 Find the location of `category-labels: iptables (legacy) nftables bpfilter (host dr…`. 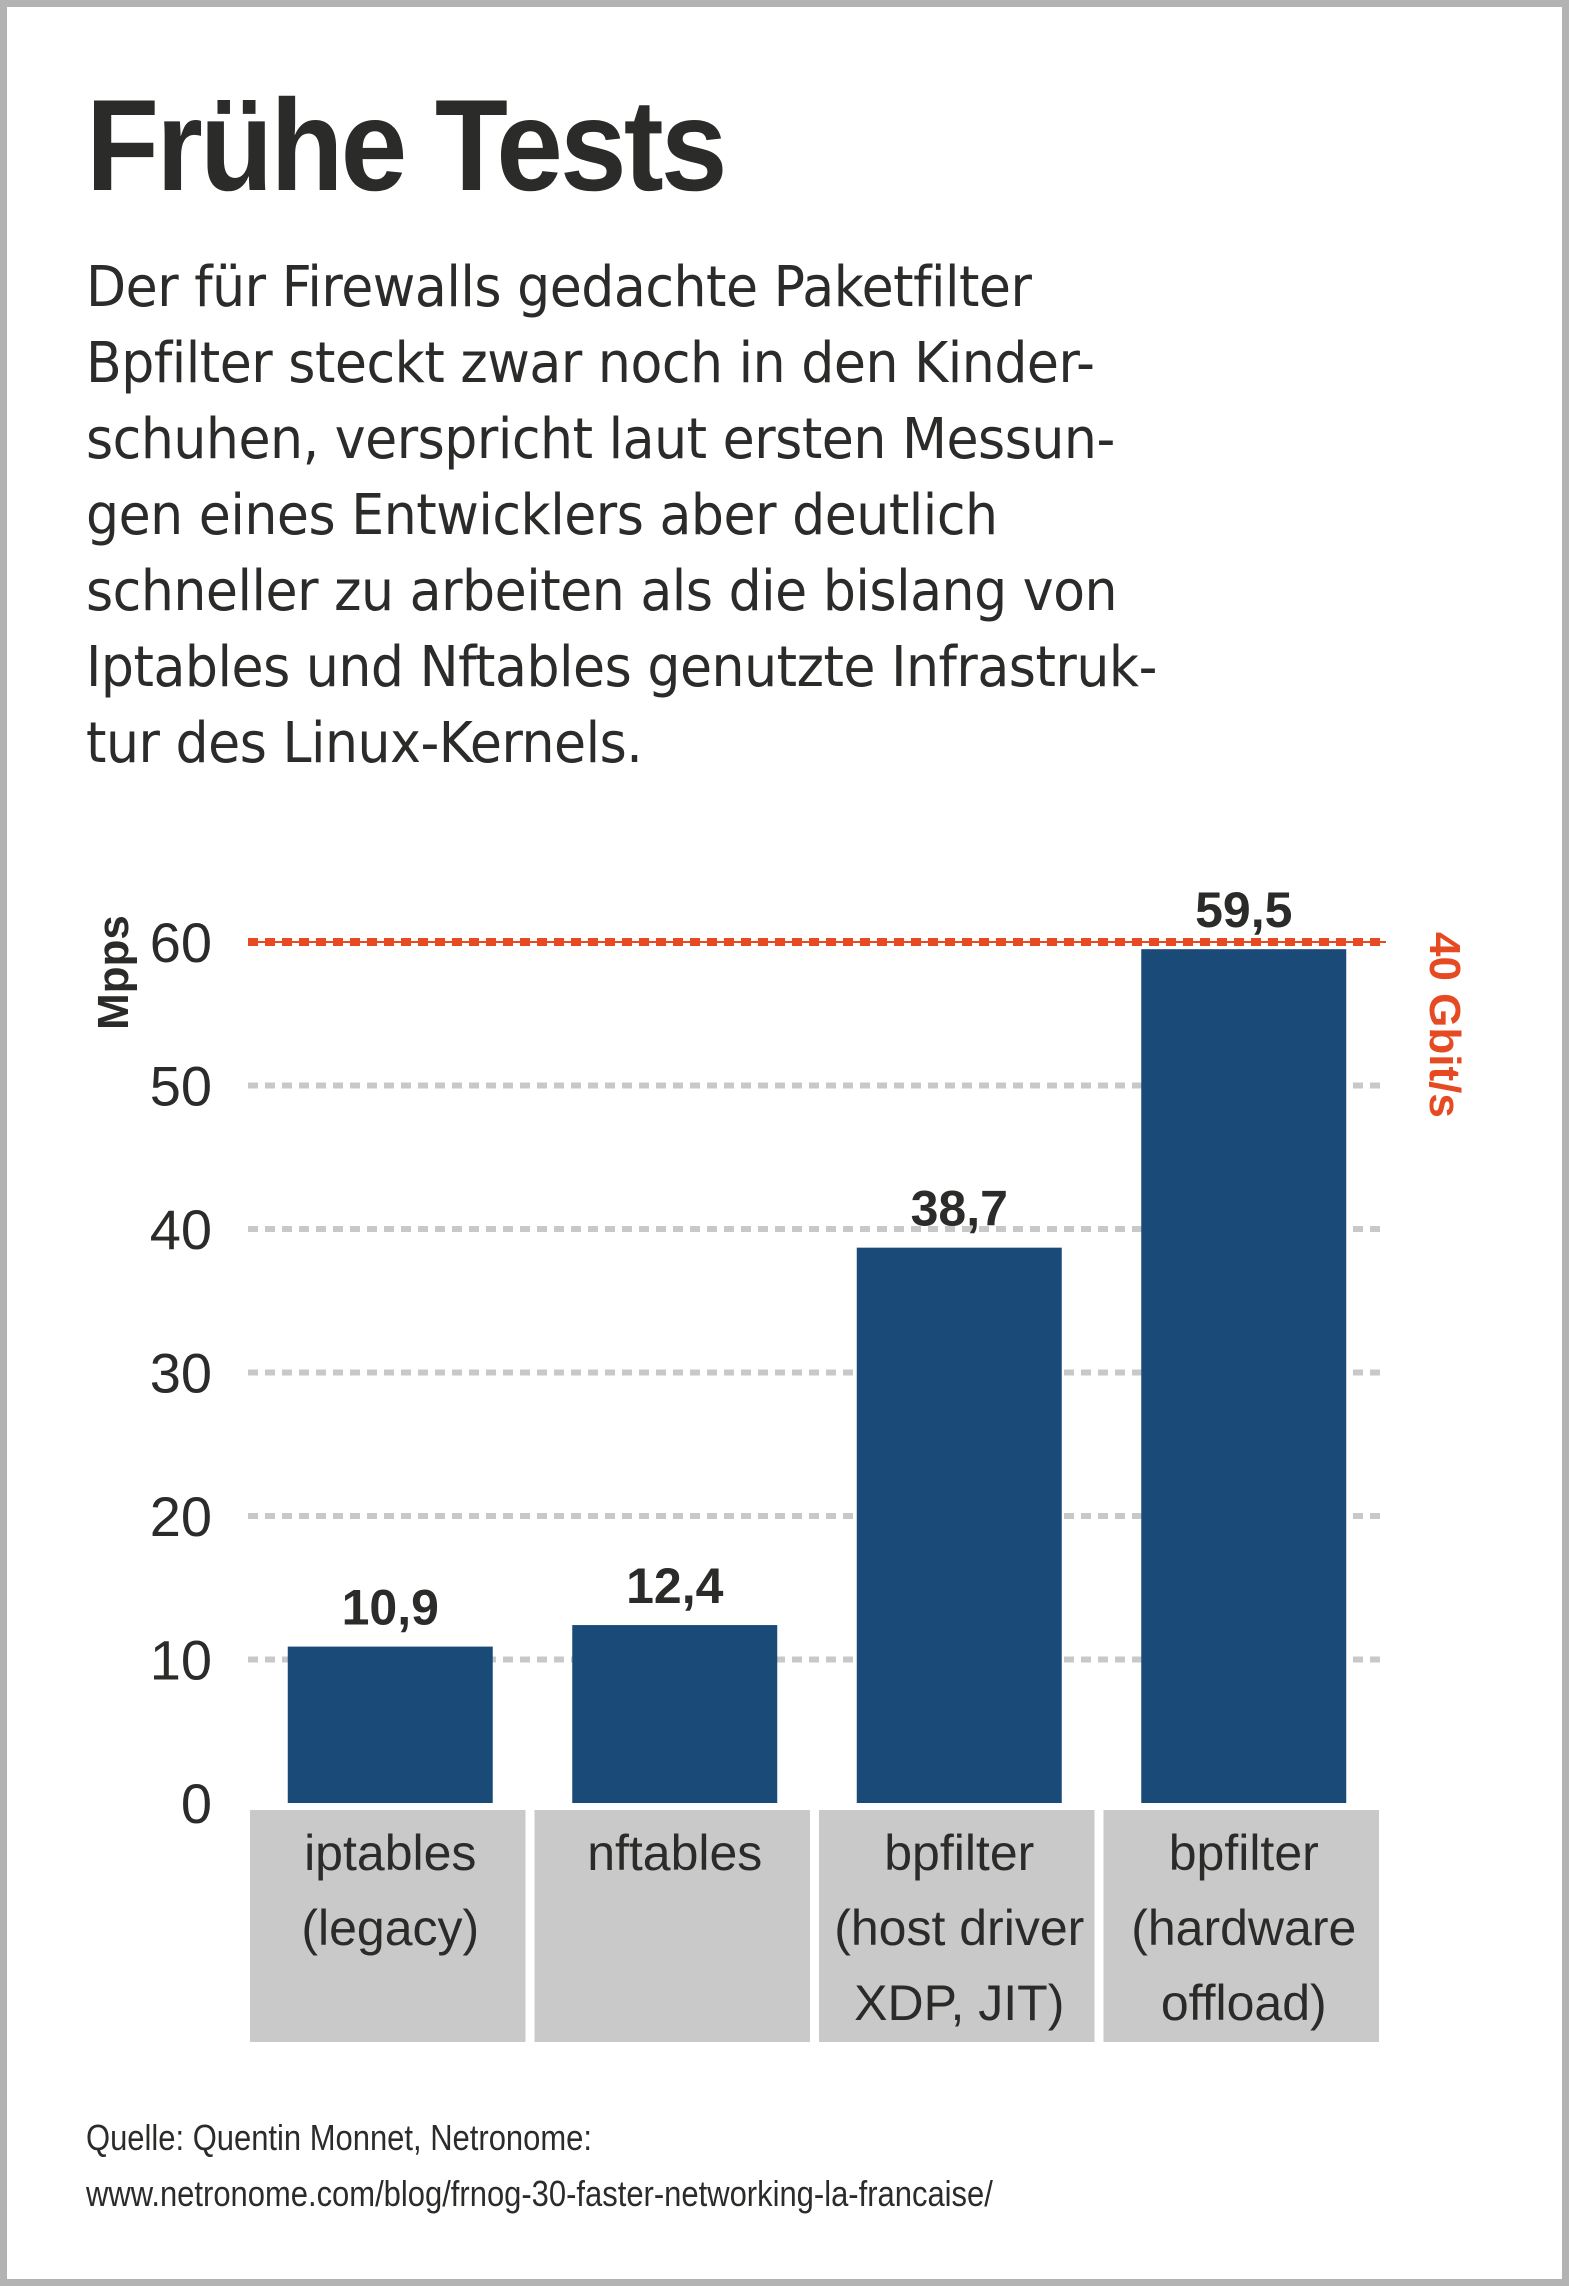

category-labels: iptables (legacy) nftables bpfilter (host dr… is located at coordinates (814, 1926).